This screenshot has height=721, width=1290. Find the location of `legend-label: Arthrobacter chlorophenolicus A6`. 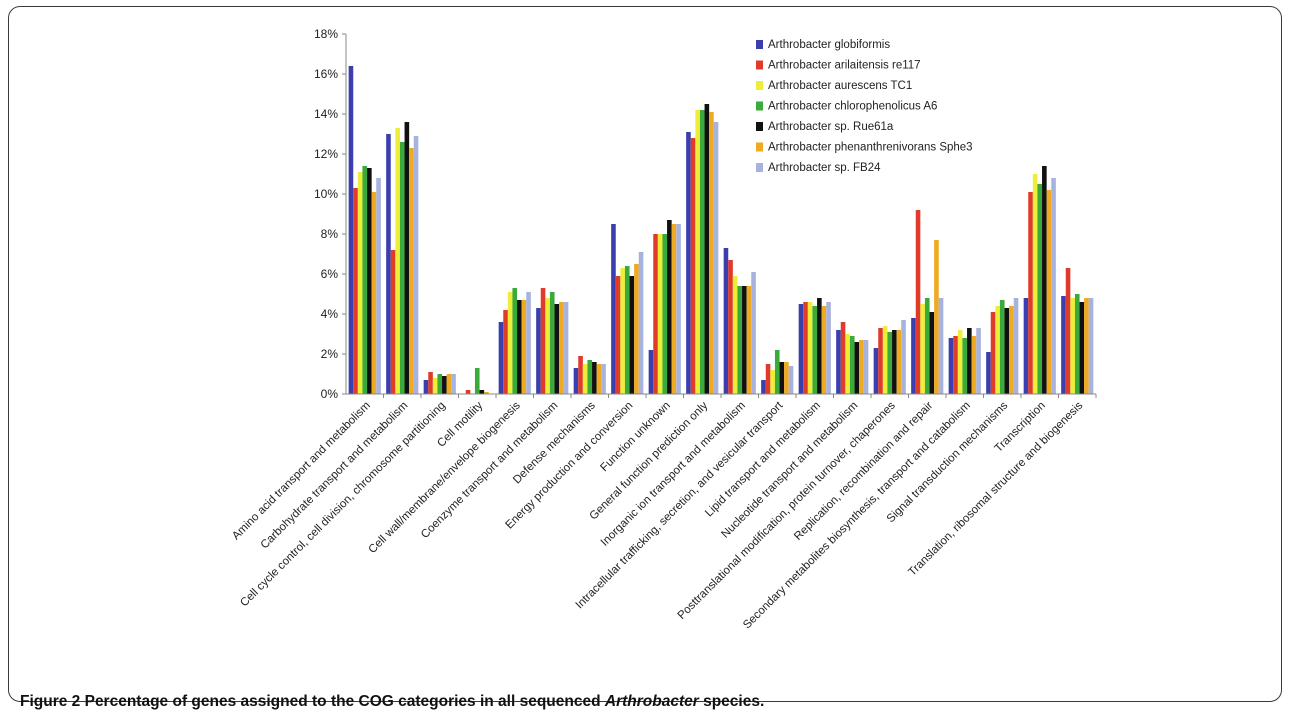

legend-label: Arthrobacter chlorophenolicus A6 is located at coordinates (852, 107).